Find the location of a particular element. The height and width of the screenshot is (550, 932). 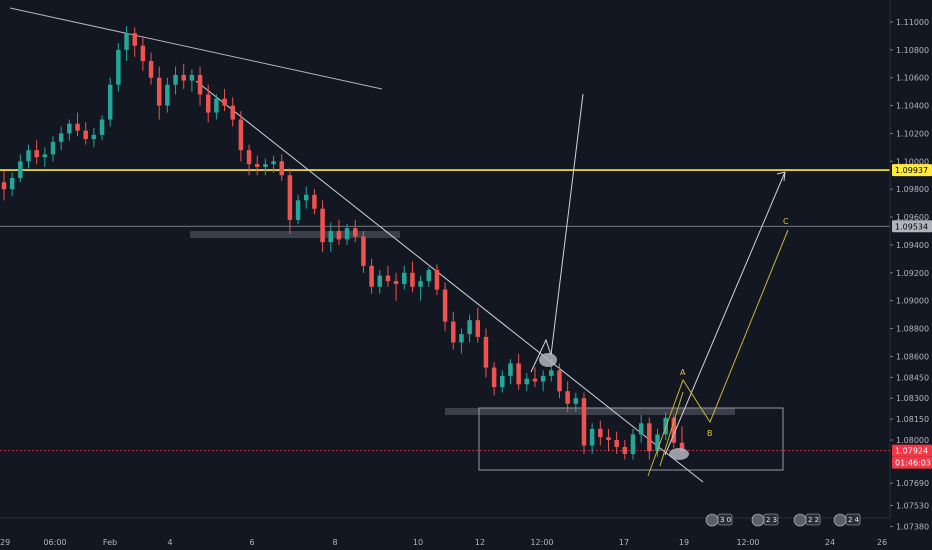

price-tick-label: 1.11000 is located at coordinates (912, 22).